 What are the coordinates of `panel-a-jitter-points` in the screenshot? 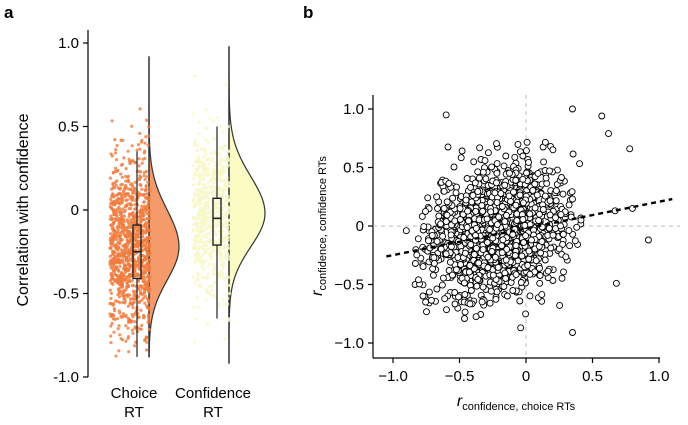 It's located at (170, 216).